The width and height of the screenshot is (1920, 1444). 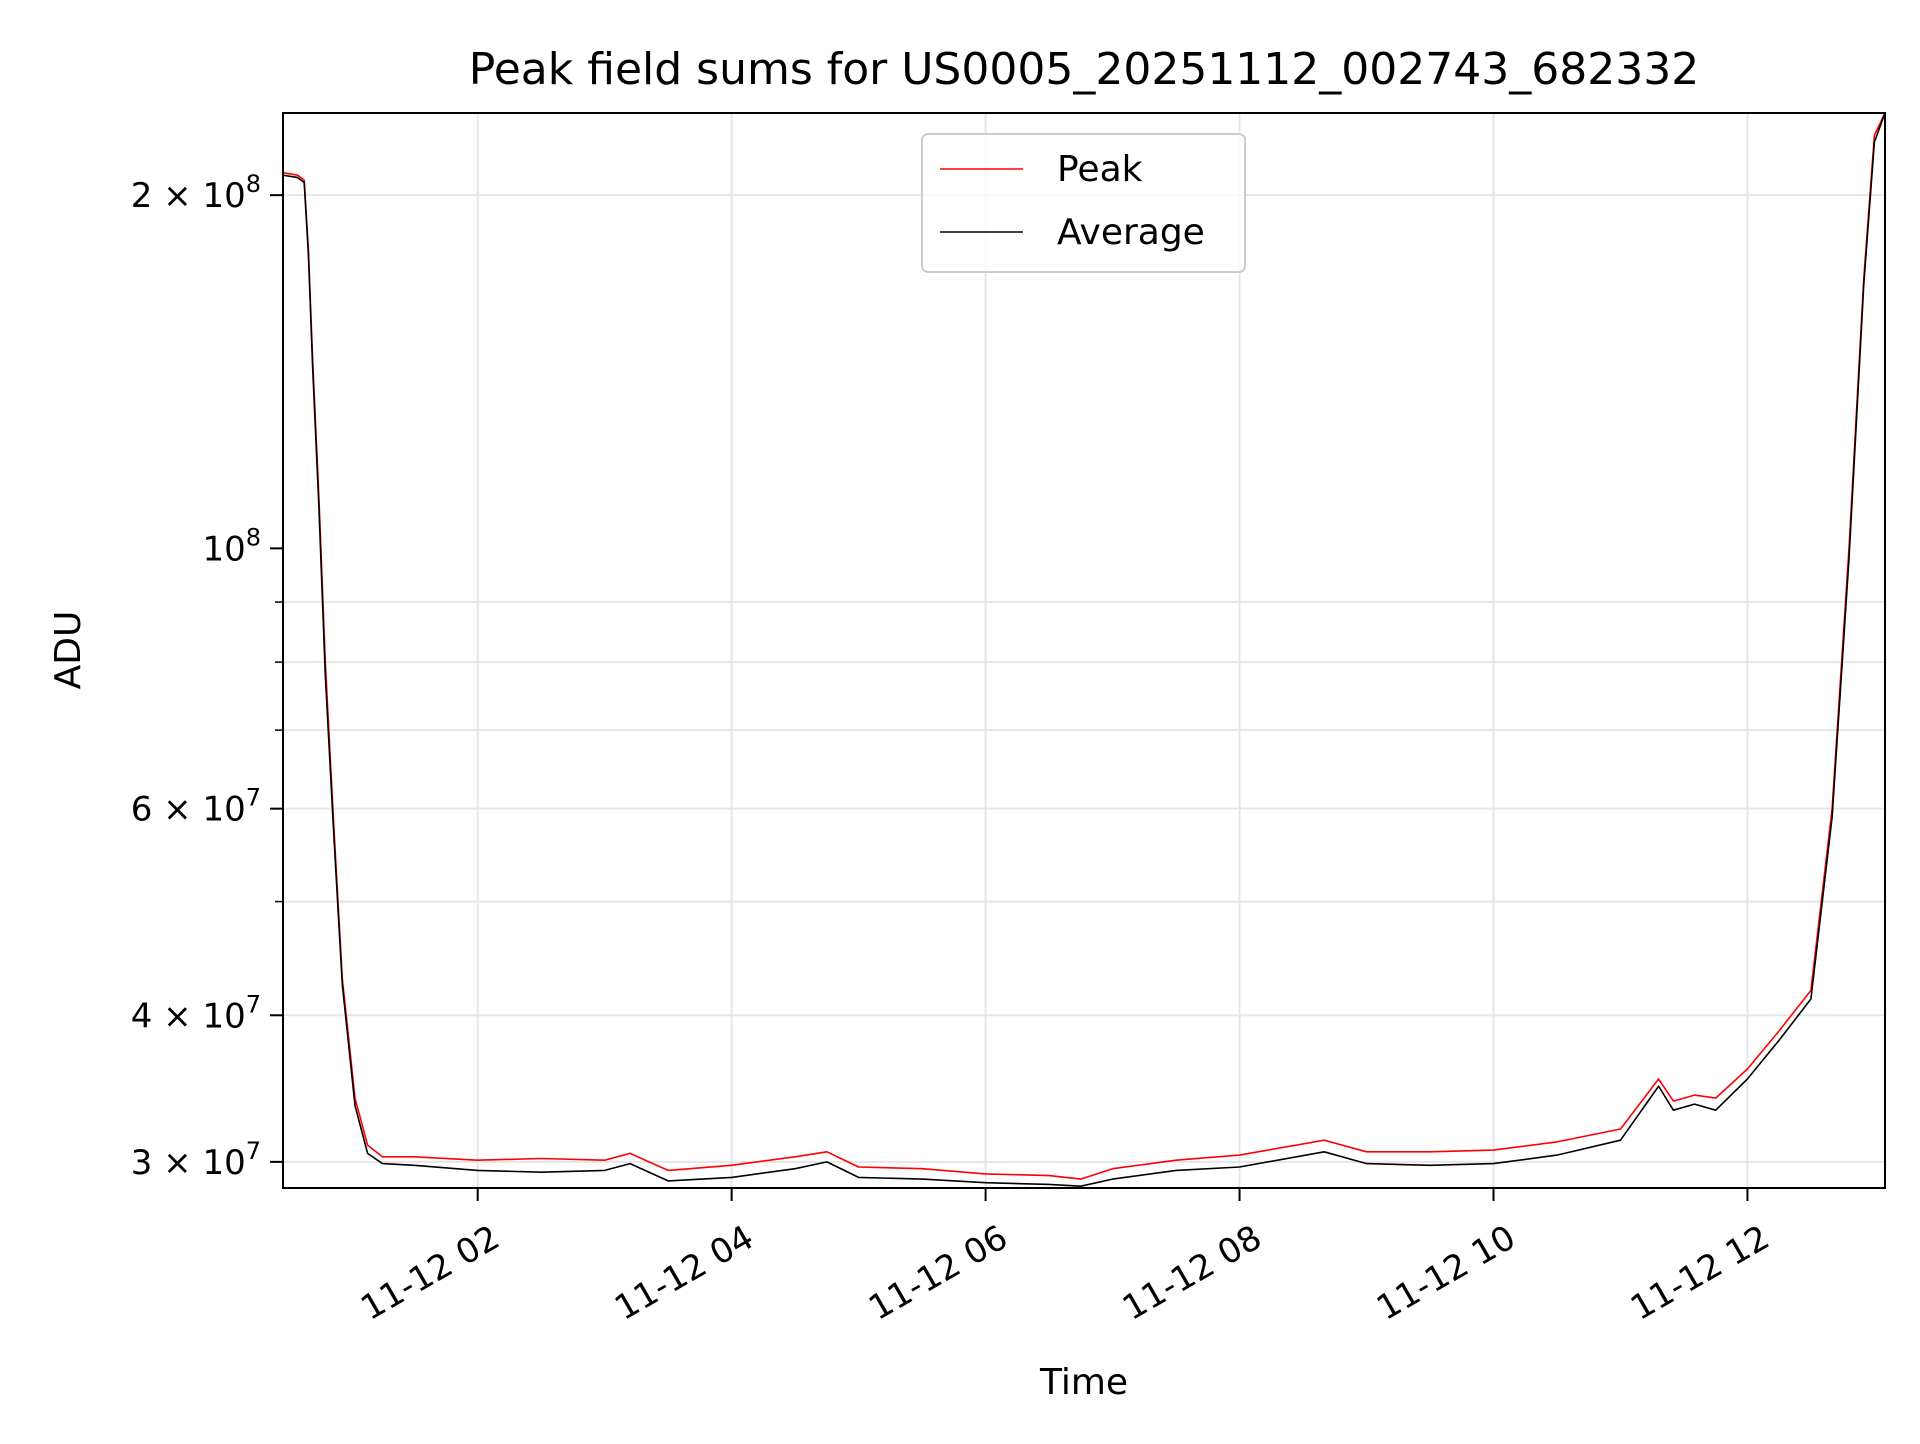 What do you see at coordinates (207, 676) in the screenshot?
I see `y-axis: 2 × 108 108 6 × 107 4 × 107 3 × 107` at bounding box center [207, 676].